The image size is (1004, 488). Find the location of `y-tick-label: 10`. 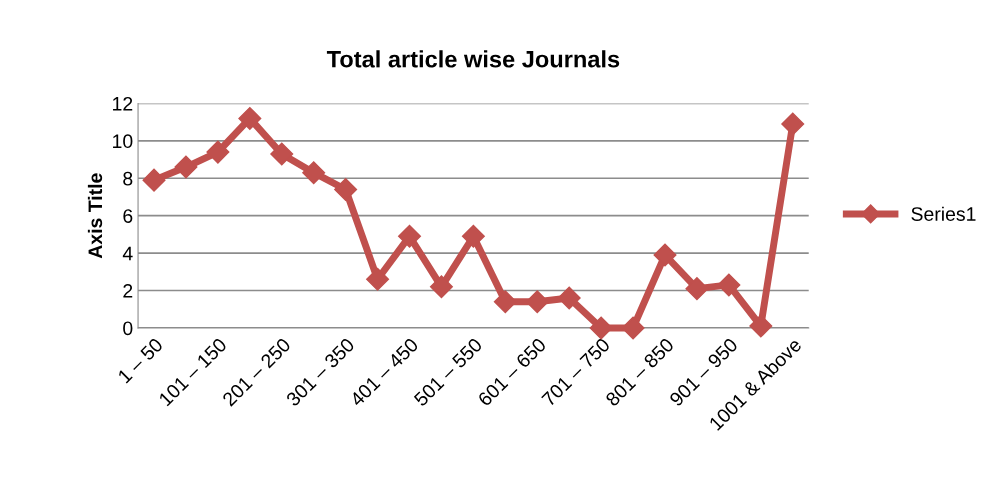

y-tick-label: 10 is located at coordinates (123, 141).